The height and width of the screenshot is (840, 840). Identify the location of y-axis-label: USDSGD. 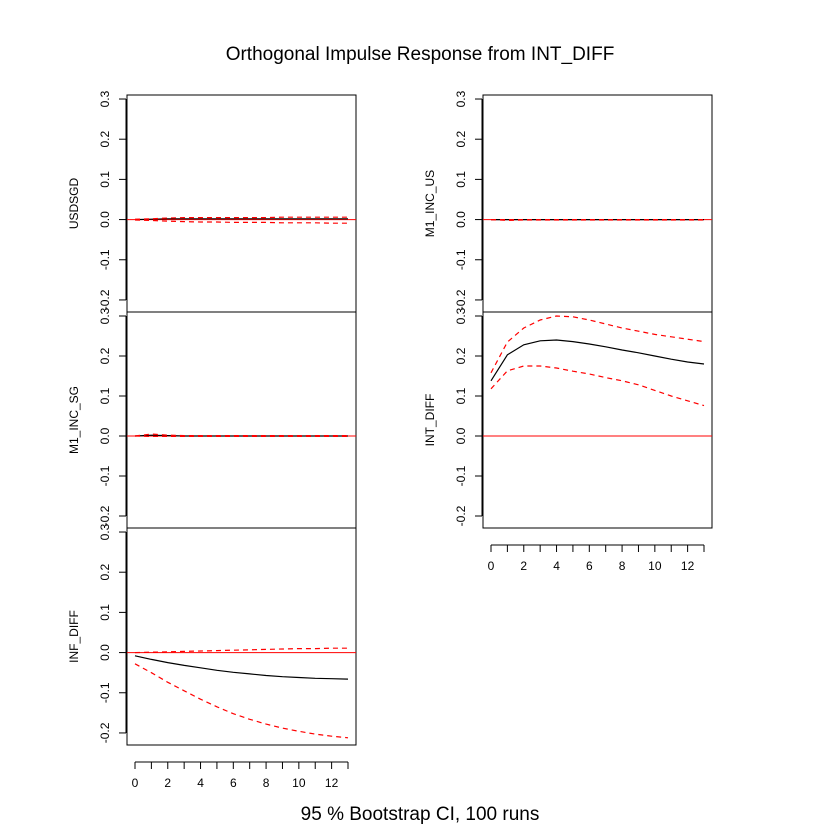
(74, 203).